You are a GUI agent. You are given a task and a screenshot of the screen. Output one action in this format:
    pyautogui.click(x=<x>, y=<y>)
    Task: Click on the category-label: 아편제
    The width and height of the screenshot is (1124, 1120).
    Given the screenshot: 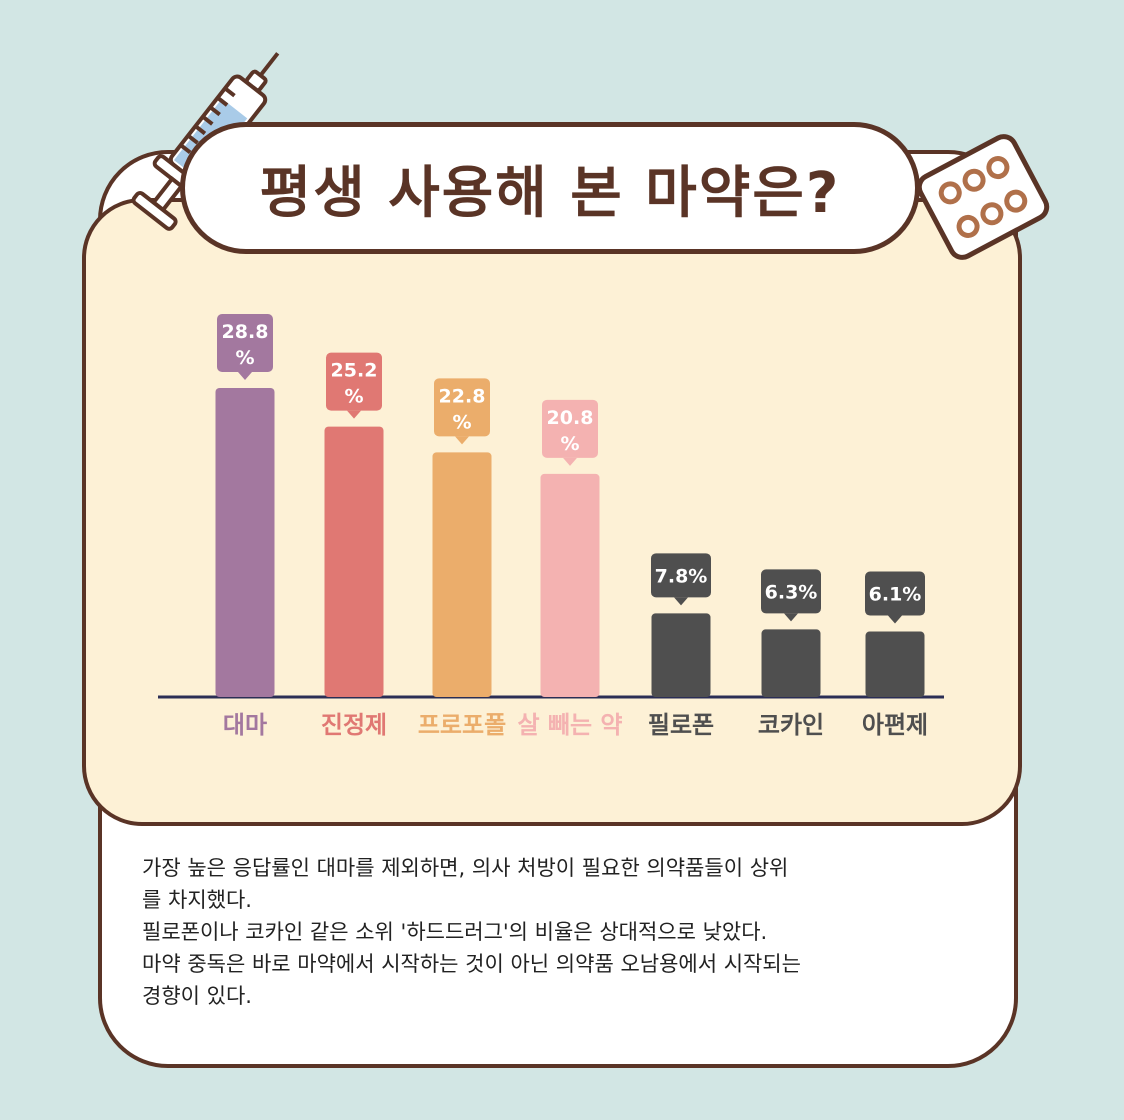 What is the action you would take?
    pyautogui.click(x=895, y=725)
    